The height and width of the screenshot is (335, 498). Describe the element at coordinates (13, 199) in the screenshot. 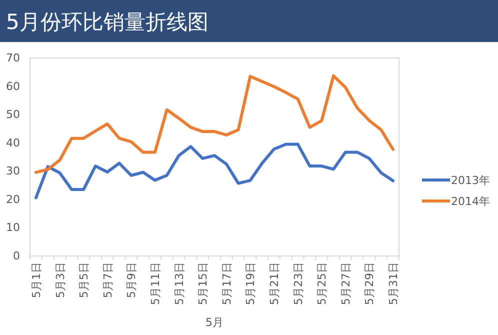

I see `y-tick-label: 20` at that location.